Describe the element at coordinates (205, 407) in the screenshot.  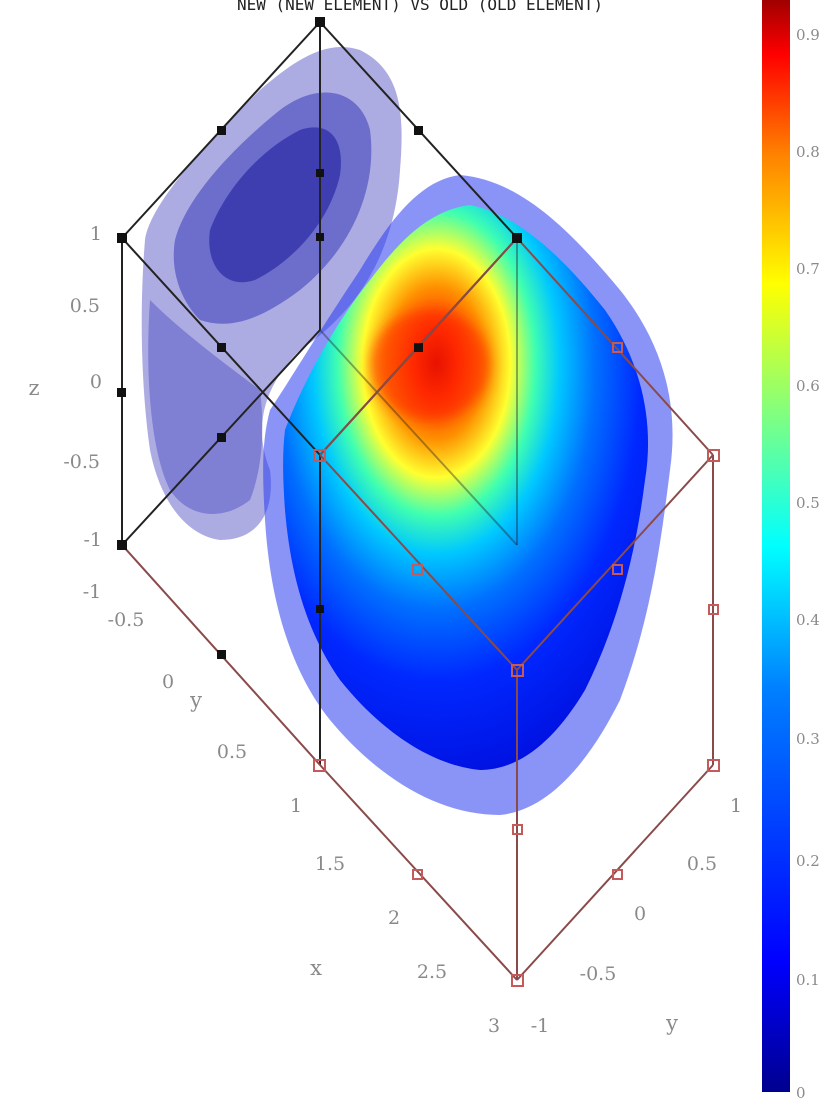
I see `old-surface-lower` at that location.